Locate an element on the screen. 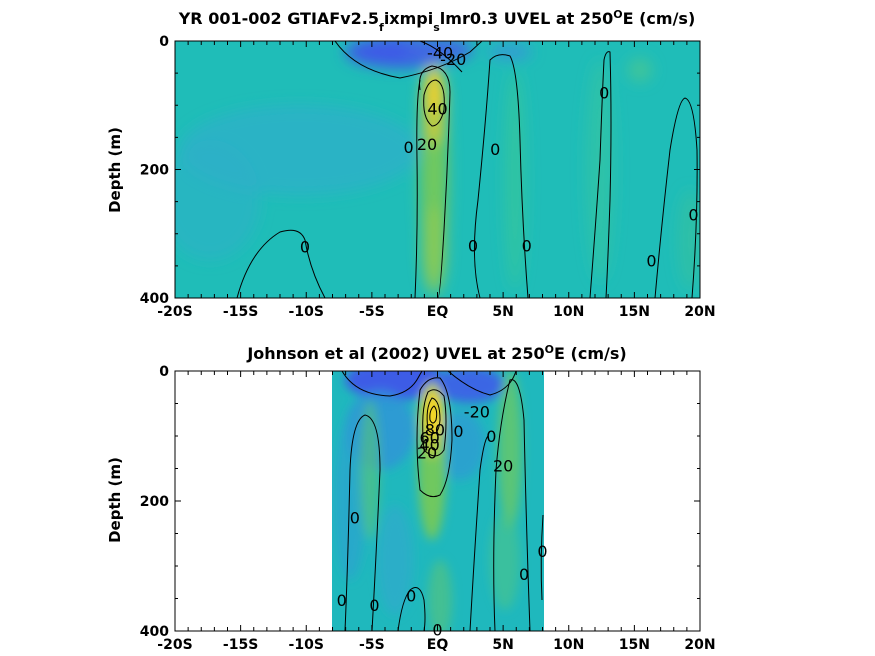 The image size is (875, 656). contour-label: 80 is located at coordinates (435, 430).